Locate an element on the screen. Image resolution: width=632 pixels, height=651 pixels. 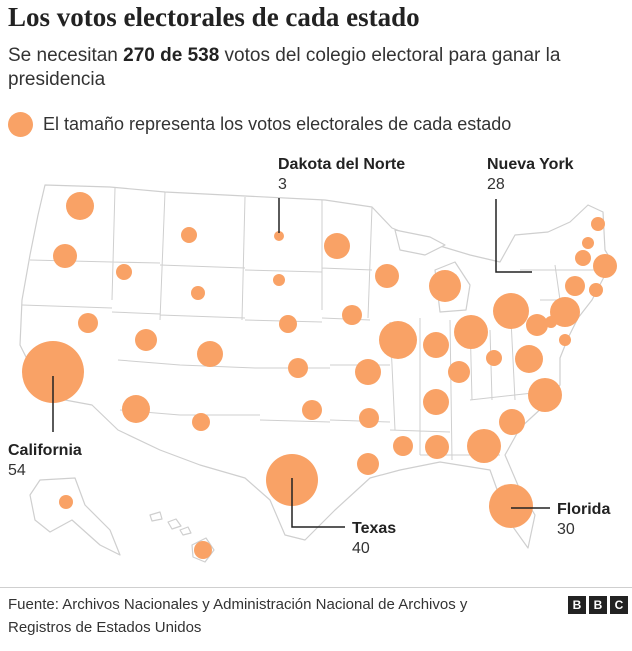
callout-florida: Florida 30 is located at coordinates (584, 519).